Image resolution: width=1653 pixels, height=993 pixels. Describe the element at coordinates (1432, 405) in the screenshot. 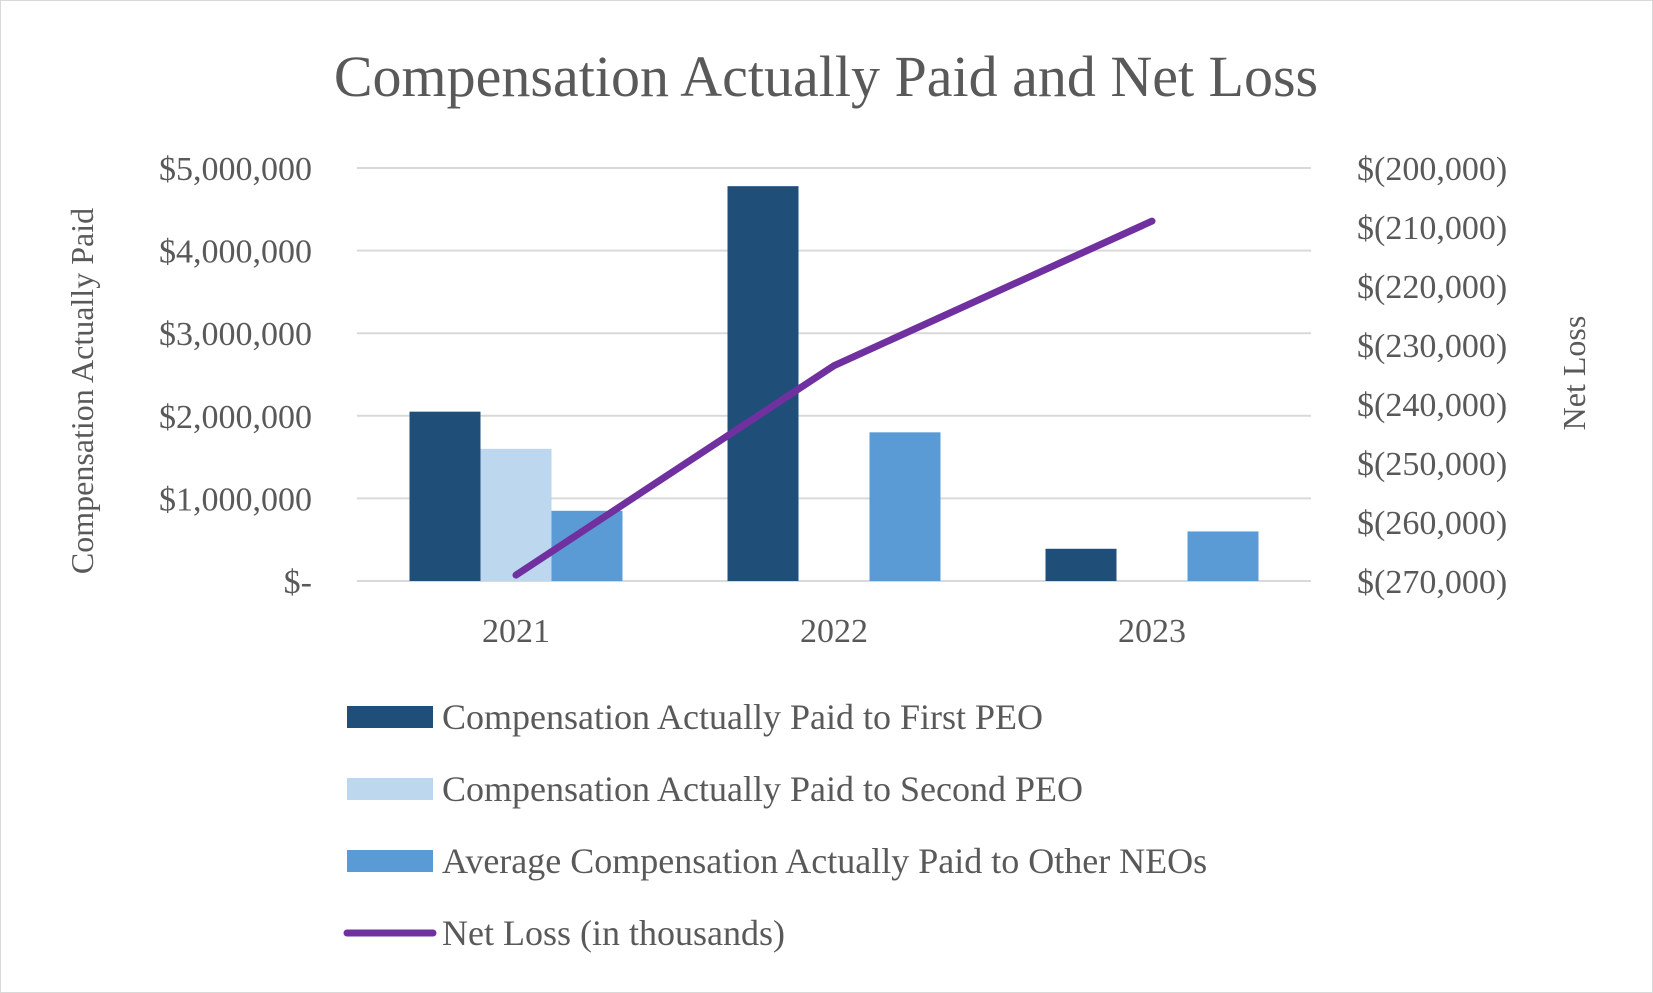

I see `right-tick-label: $(240,000)` at that location.